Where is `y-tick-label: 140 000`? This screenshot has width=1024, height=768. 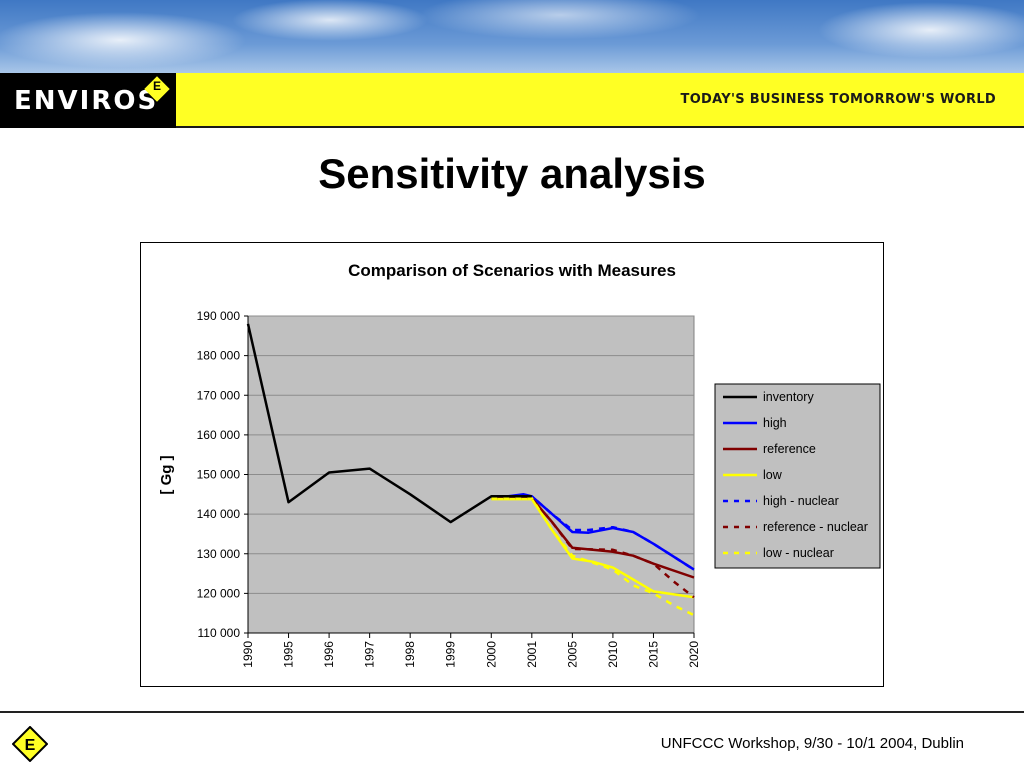
y-tick-label: 140 000 is located at coordinates (219, 514).